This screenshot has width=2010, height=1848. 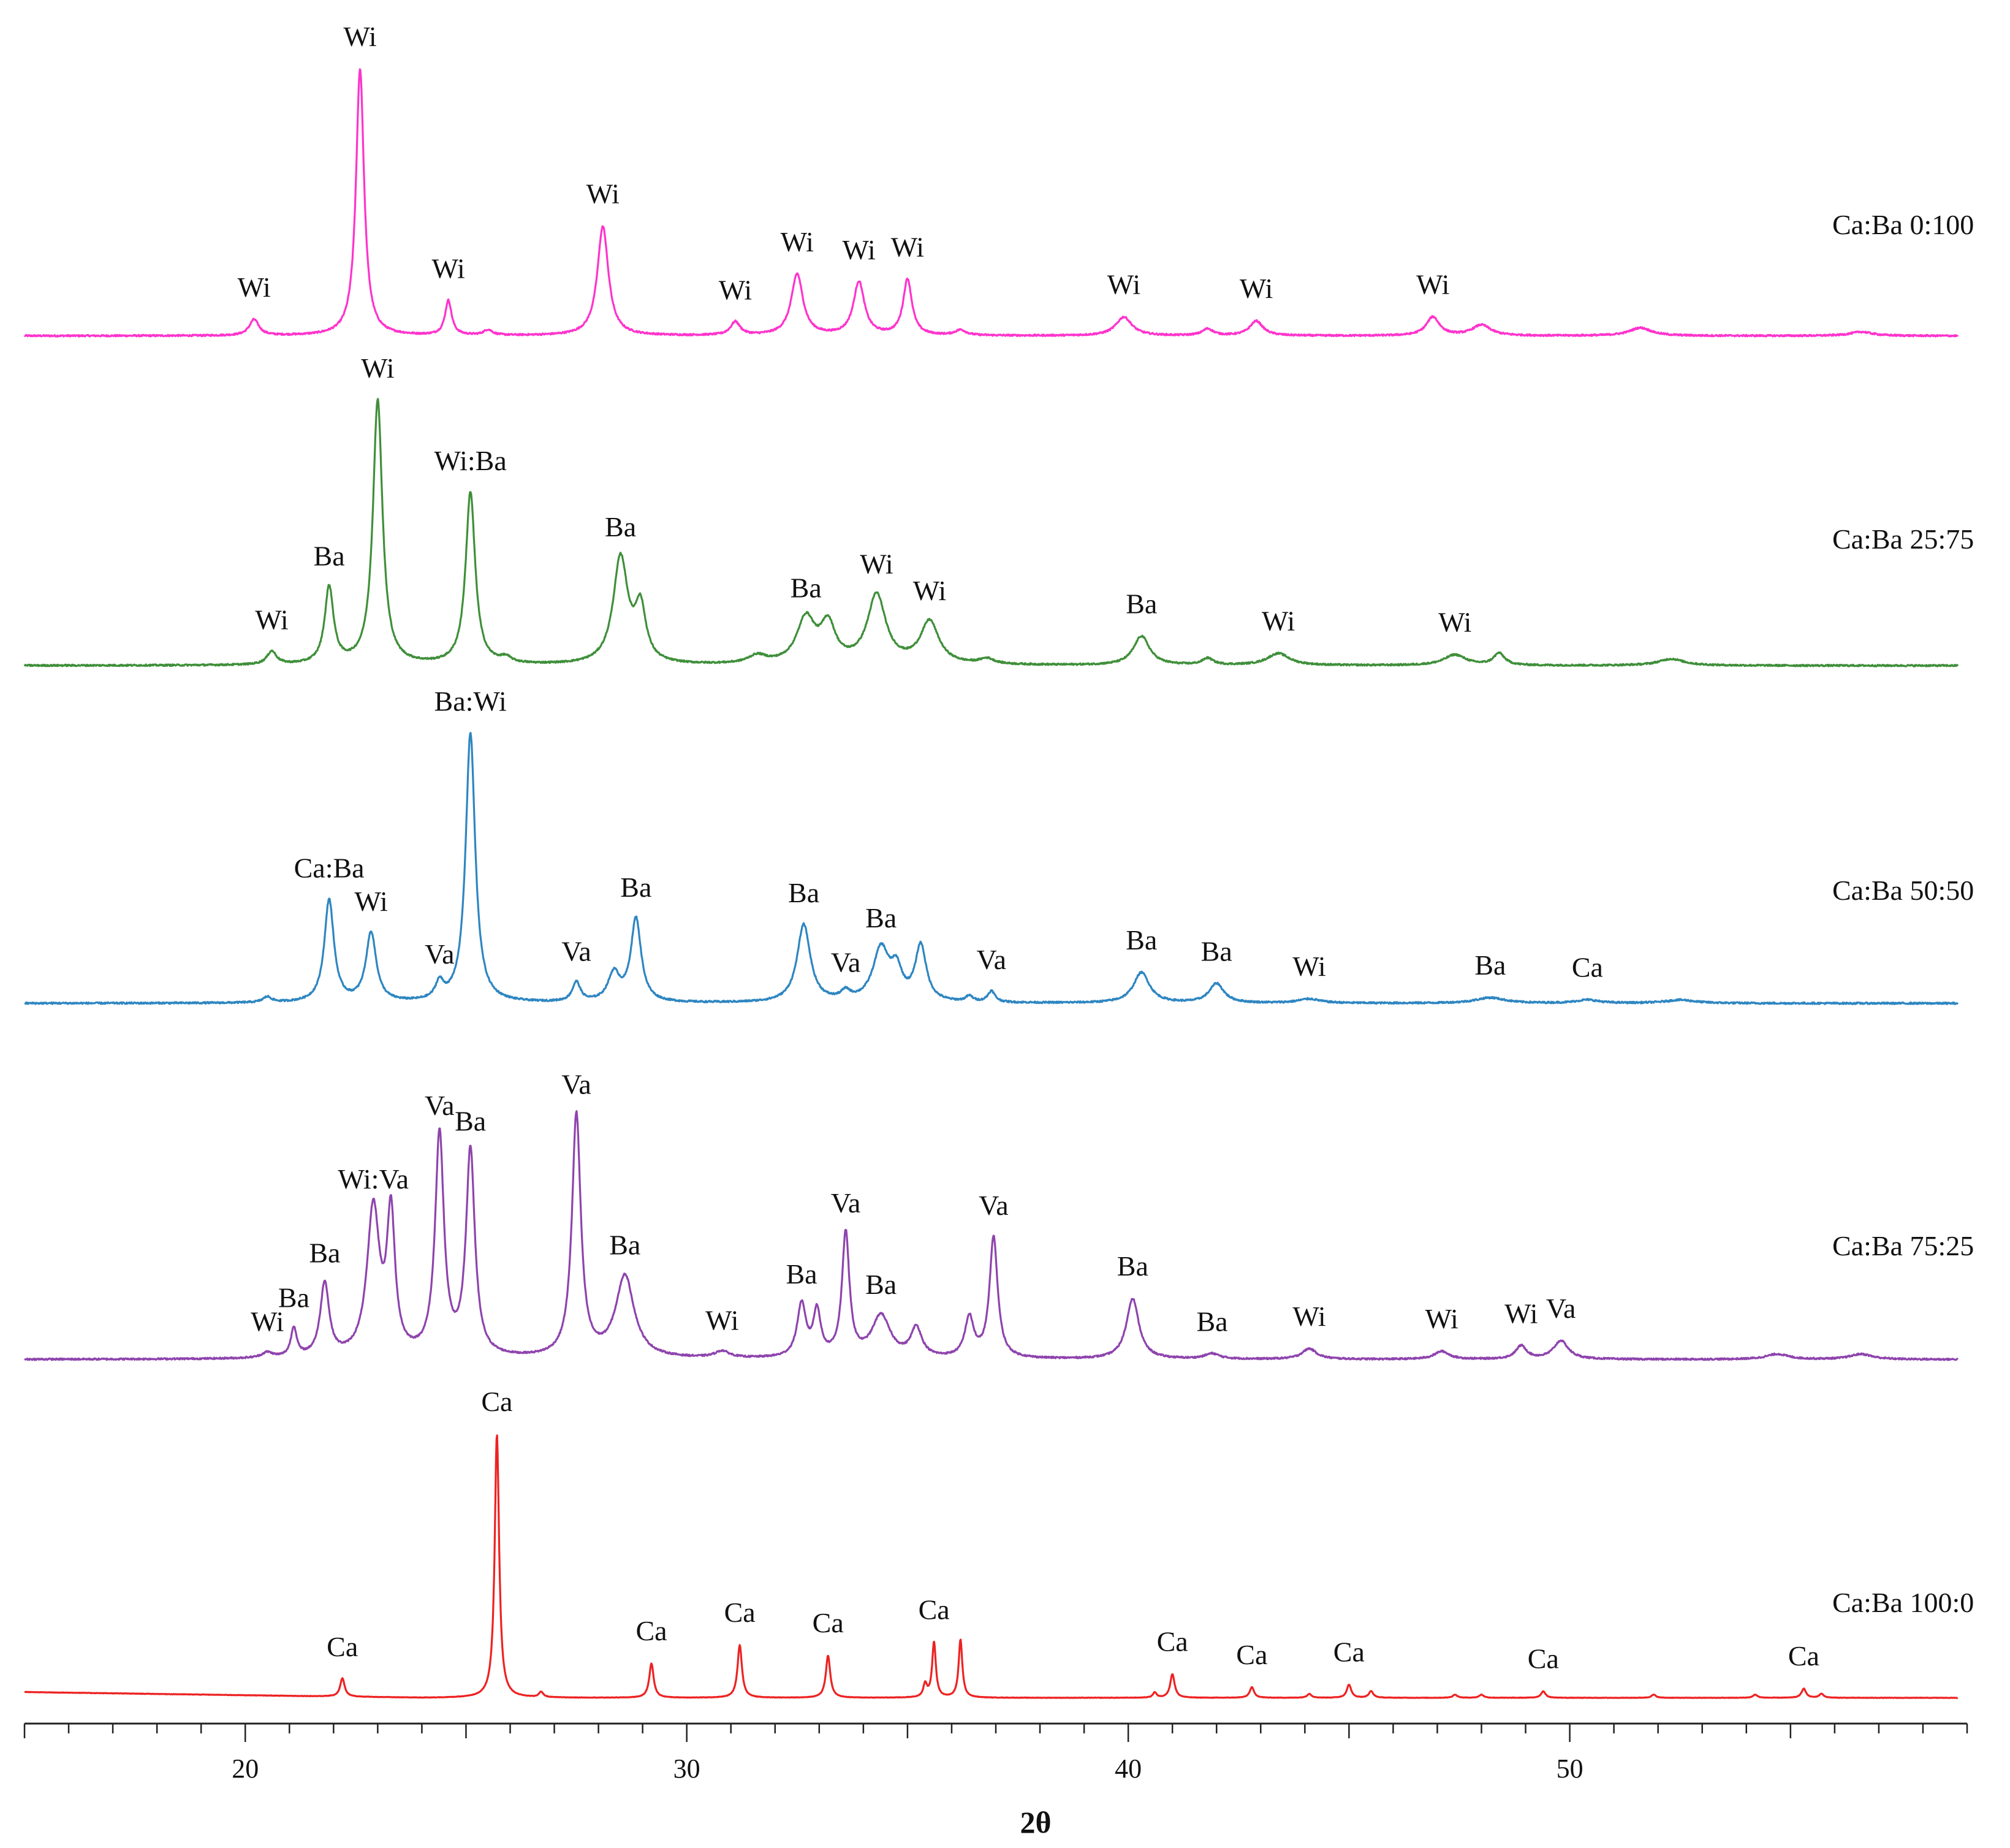 I want to click on peak-label: Ca:Ba, so click(x=329, y=867).